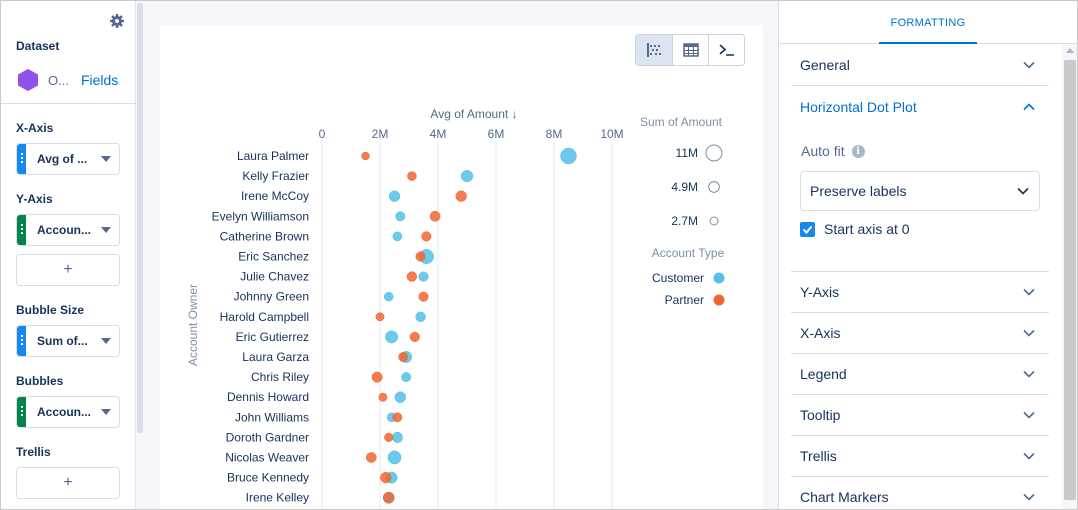 Image resolution: width=1078 pixels, height=510 pixels. I want to click on category-label: Laura Garza, so click(275, 357).